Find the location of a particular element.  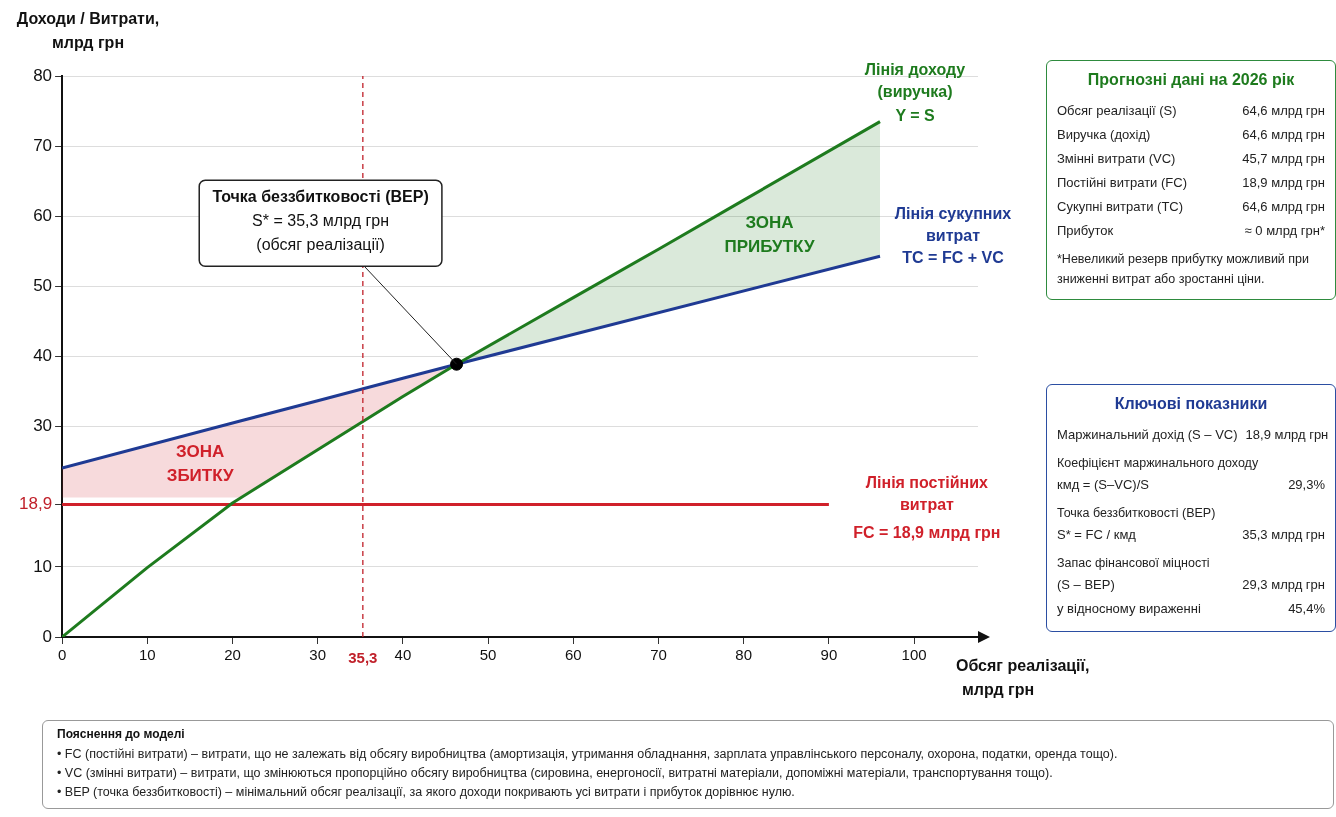

text: • BEP (точка беззбитковості) – мінімальний обсяг реалізації, за якого доходи покривають усі витрати і прибуток дорівнює нулю. is located at coordinates (426, 792).